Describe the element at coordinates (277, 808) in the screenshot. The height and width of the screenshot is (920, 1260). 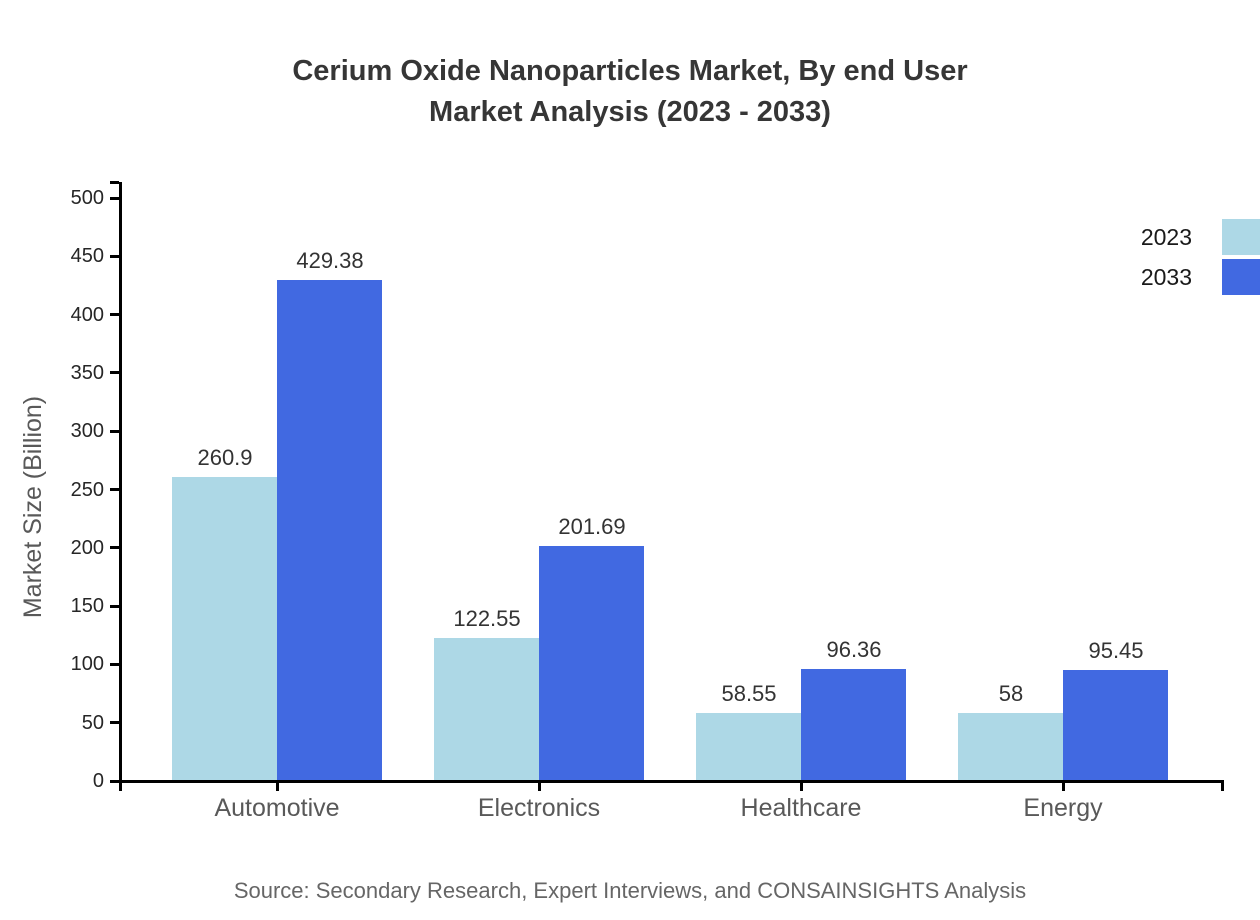
I see `x-category-label-automotive: Automotive` at that location.